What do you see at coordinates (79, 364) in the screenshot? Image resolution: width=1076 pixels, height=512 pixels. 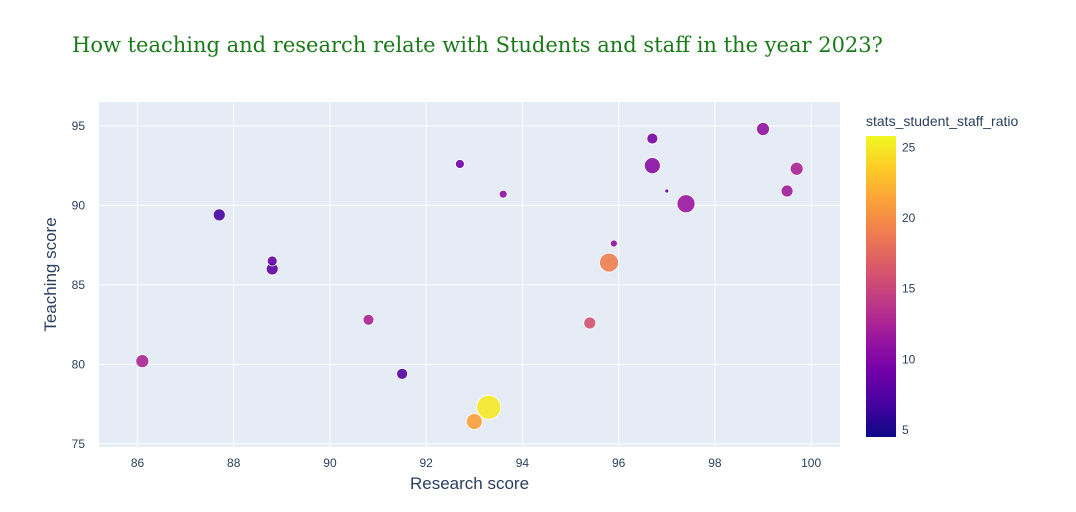 I see `y-tick-label: 80` at bounding box center [79, 364].